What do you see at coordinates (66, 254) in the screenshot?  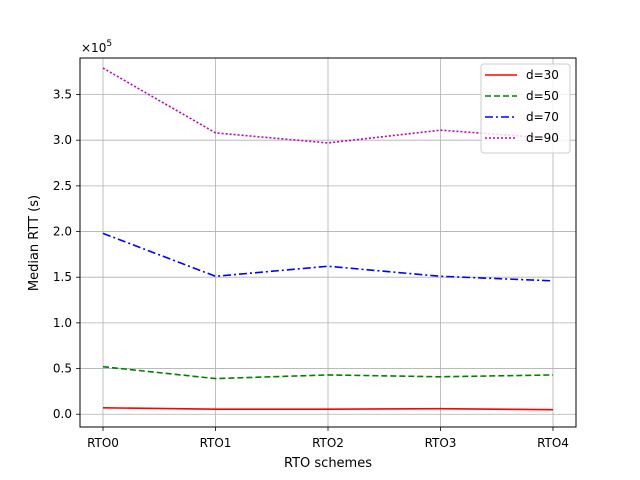 I see `y-axis: 0.0 0.5 1.0 1.5 2.0 2.5 3.0 3.5` at bounding box center [66, 254].